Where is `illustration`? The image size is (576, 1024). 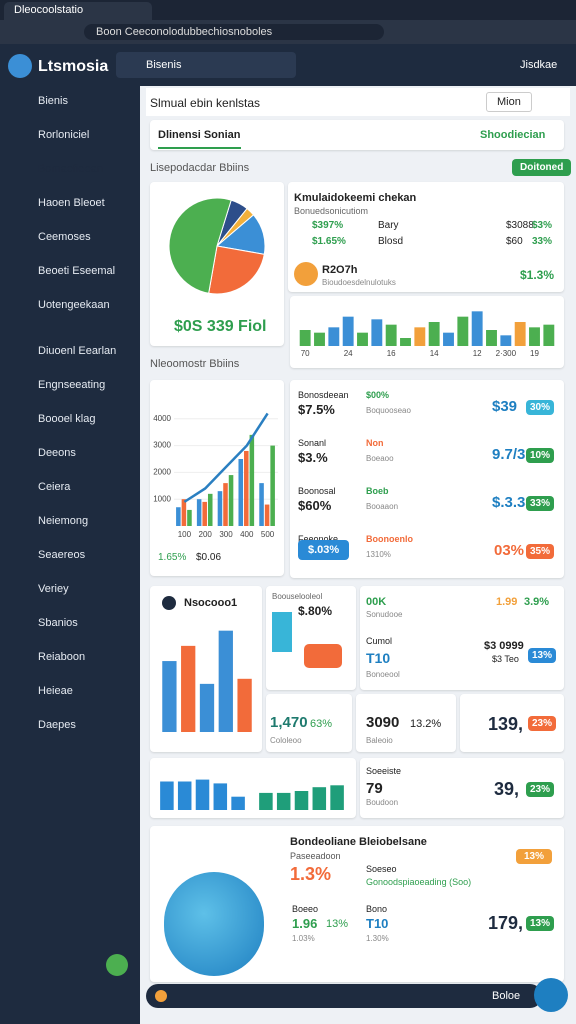
illustration is located at coordinates (323, 656).